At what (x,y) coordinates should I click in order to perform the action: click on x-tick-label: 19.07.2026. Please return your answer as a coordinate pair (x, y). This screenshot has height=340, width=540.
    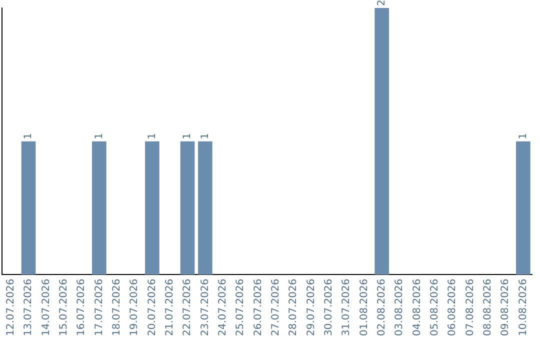
    Looking at the image, I should click on (134, 307).